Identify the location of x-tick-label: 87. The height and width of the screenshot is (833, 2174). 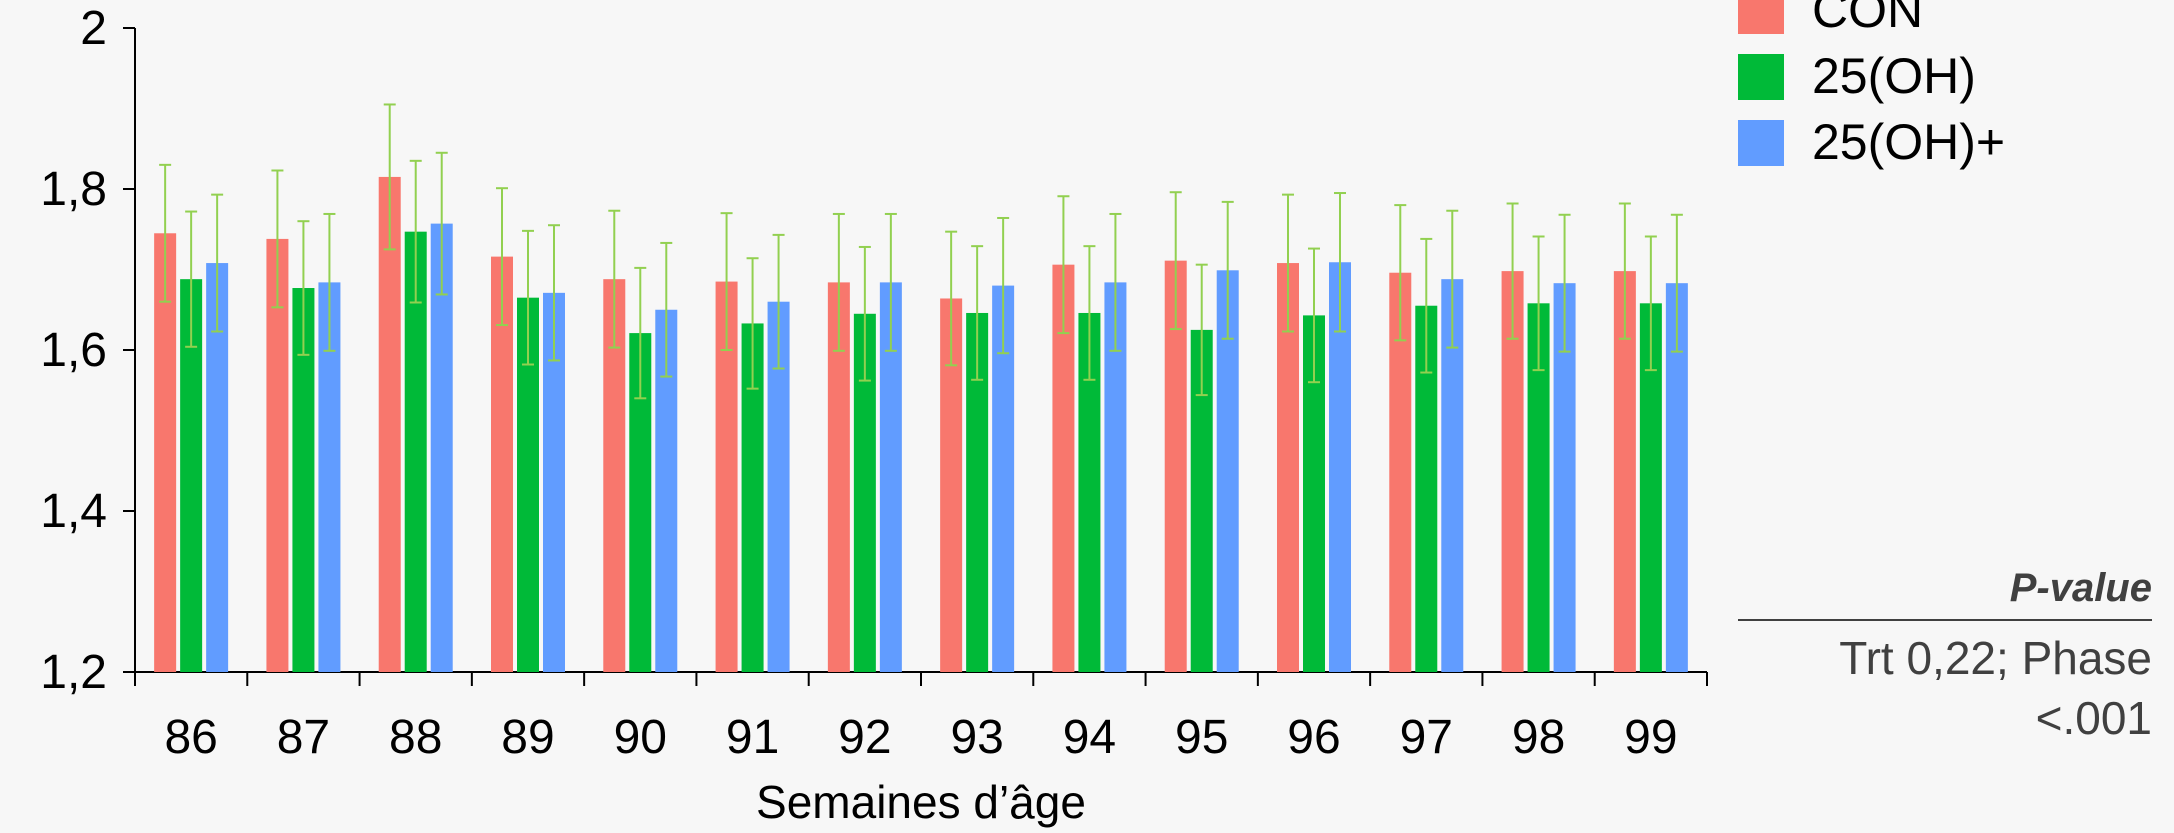
(303, 737).